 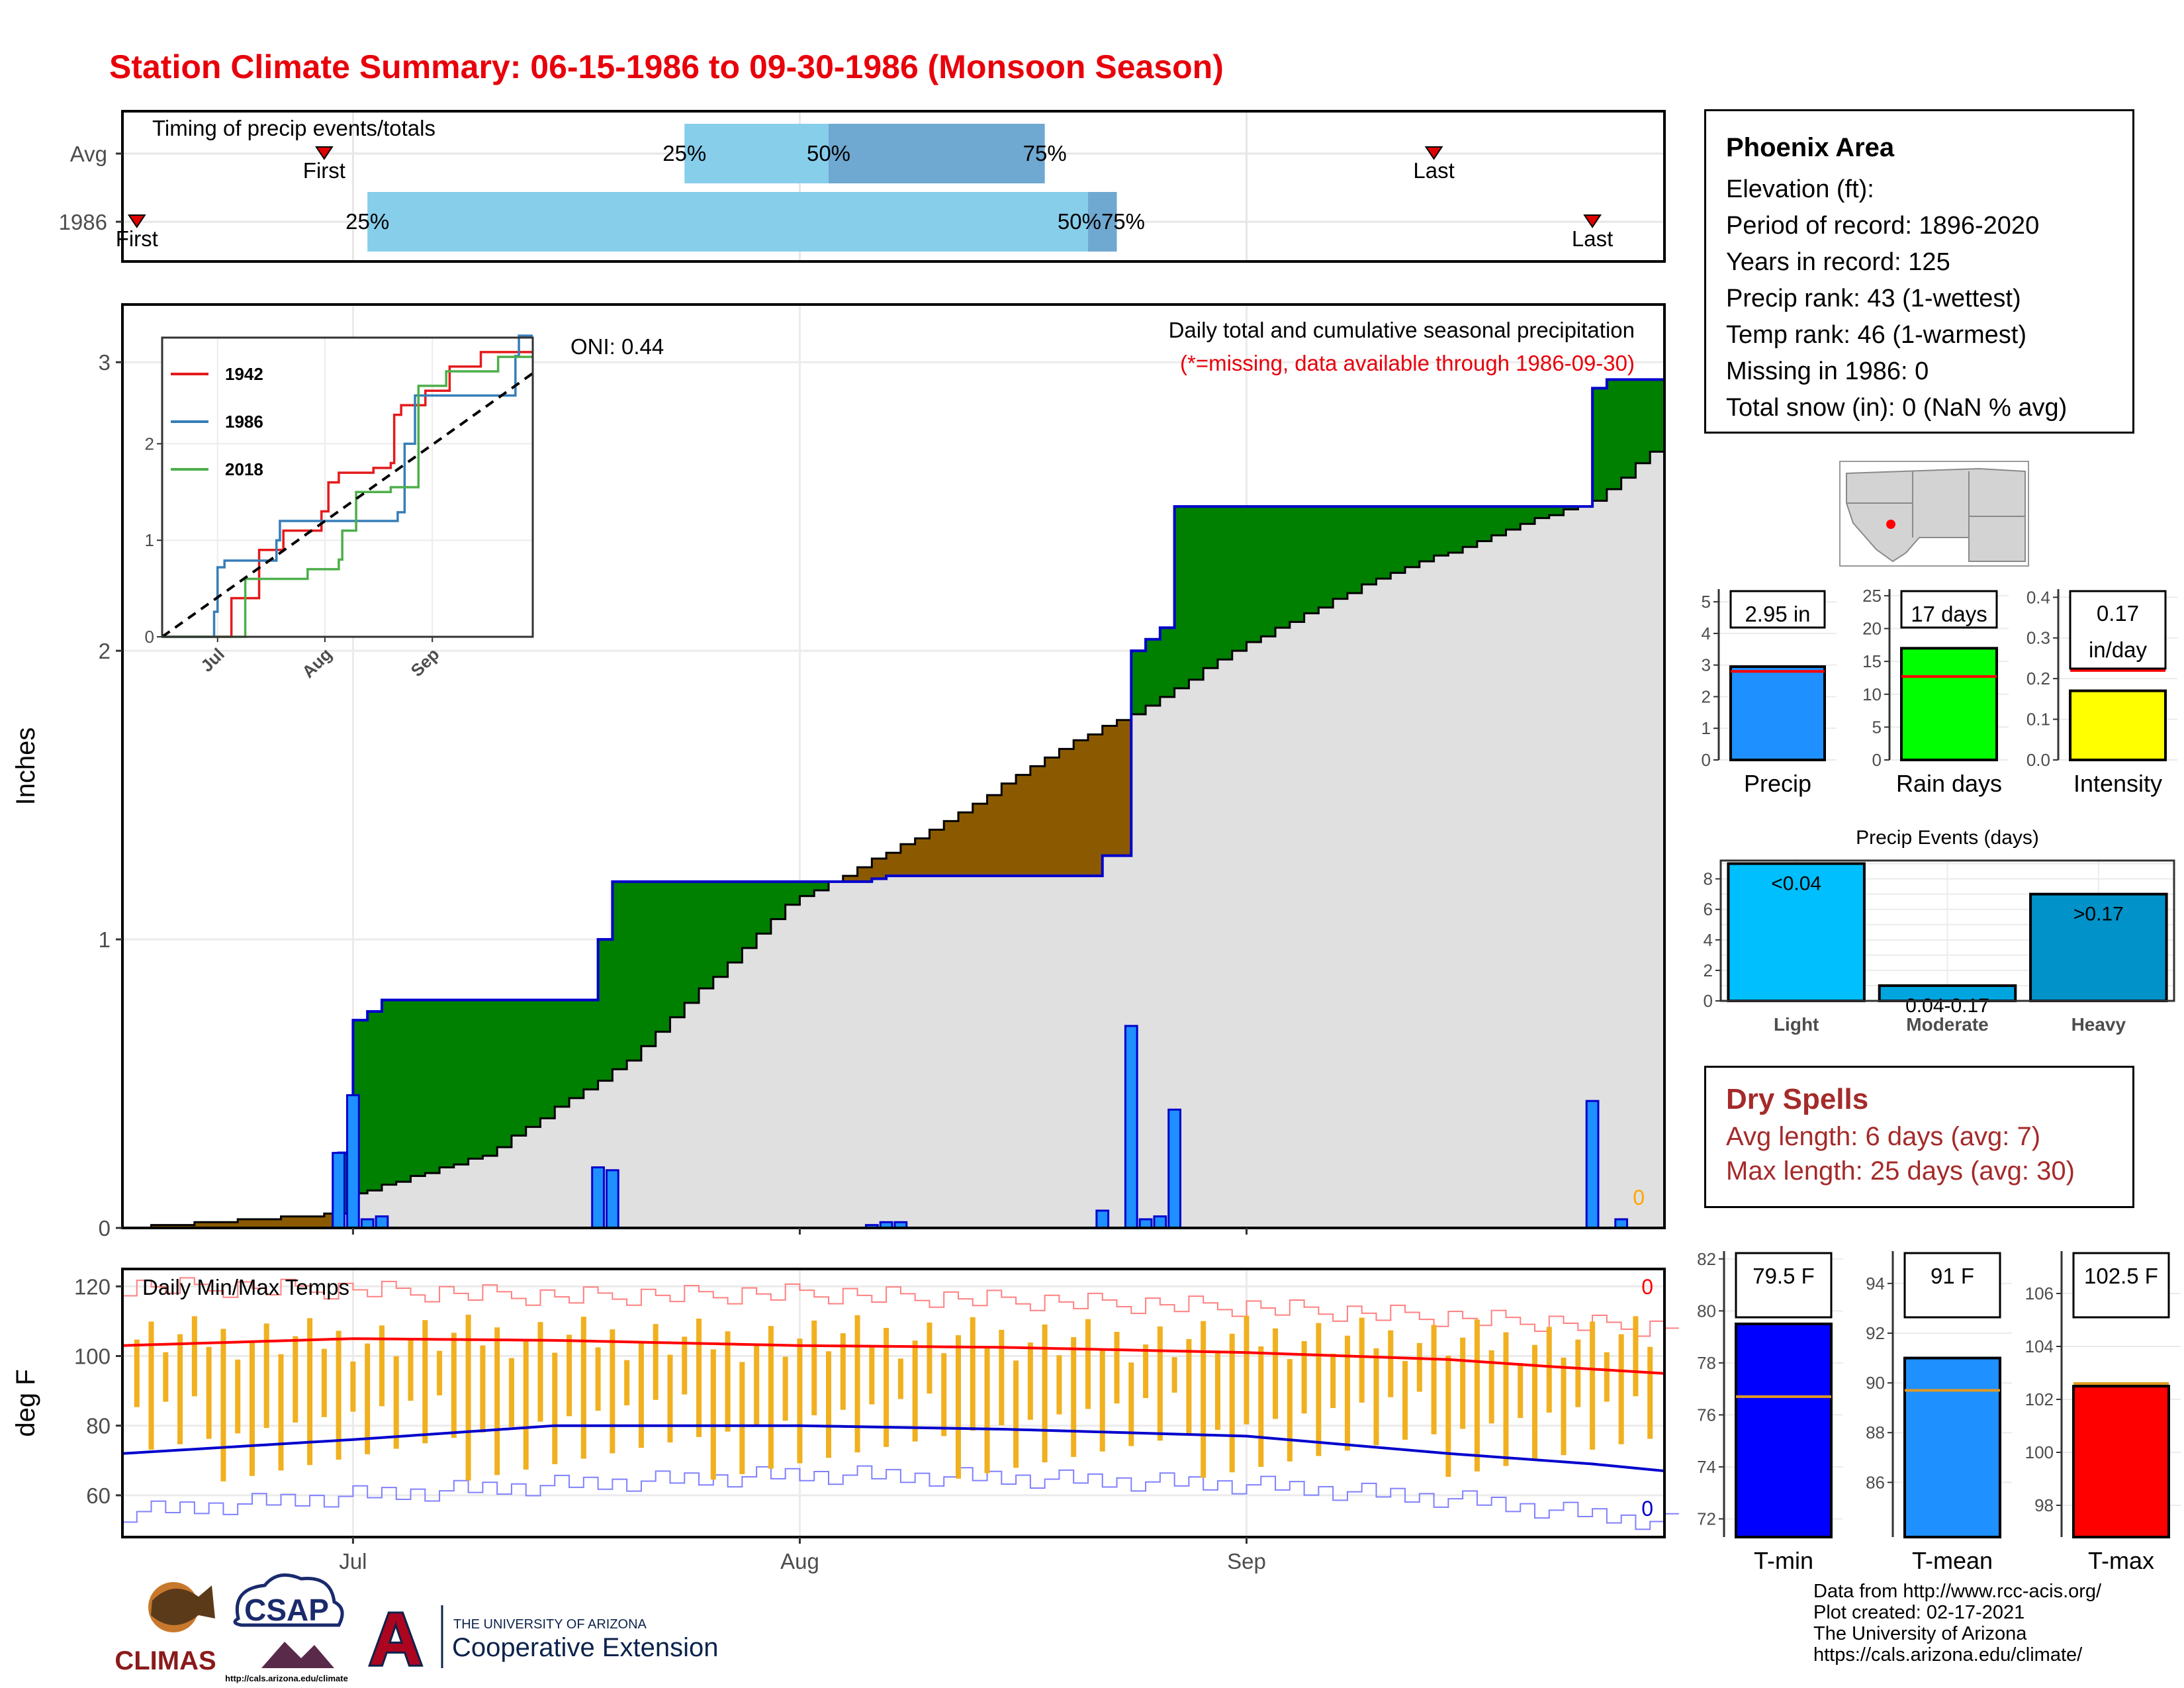 I want to click on last-marker, so click(x=1592, y=221).